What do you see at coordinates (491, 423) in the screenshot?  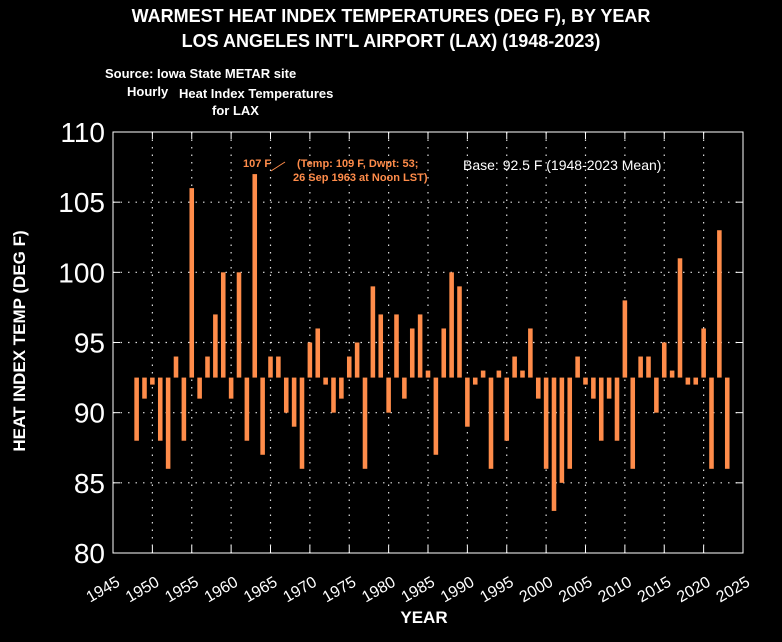 I see `bar-1993` at bounding box center [491, 423].